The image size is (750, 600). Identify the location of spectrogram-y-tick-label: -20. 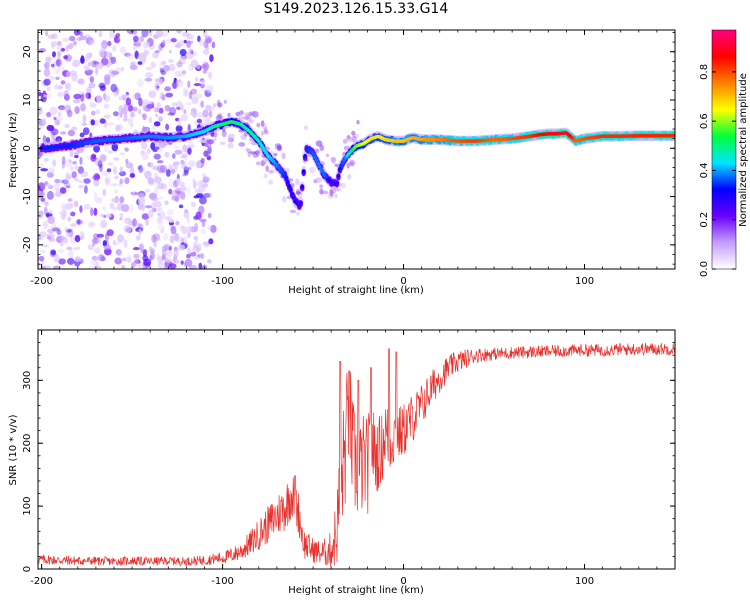
(27, 245).